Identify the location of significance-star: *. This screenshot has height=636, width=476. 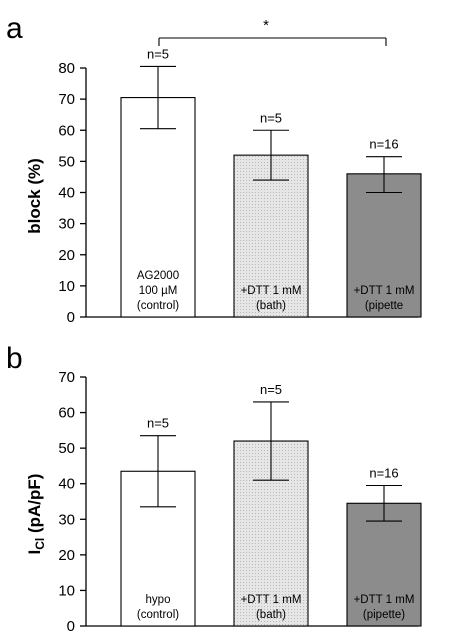
(266, 25).